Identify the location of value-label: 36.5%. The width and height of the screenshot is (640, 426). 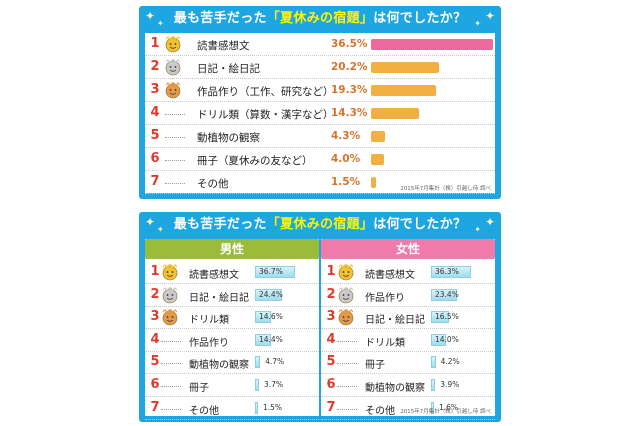
(349, 44).